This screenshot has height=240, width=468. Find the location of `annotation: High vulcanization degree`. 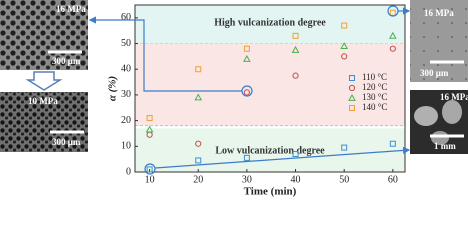

annotation: High vulcanization degree is located at coordinates (270, 22).